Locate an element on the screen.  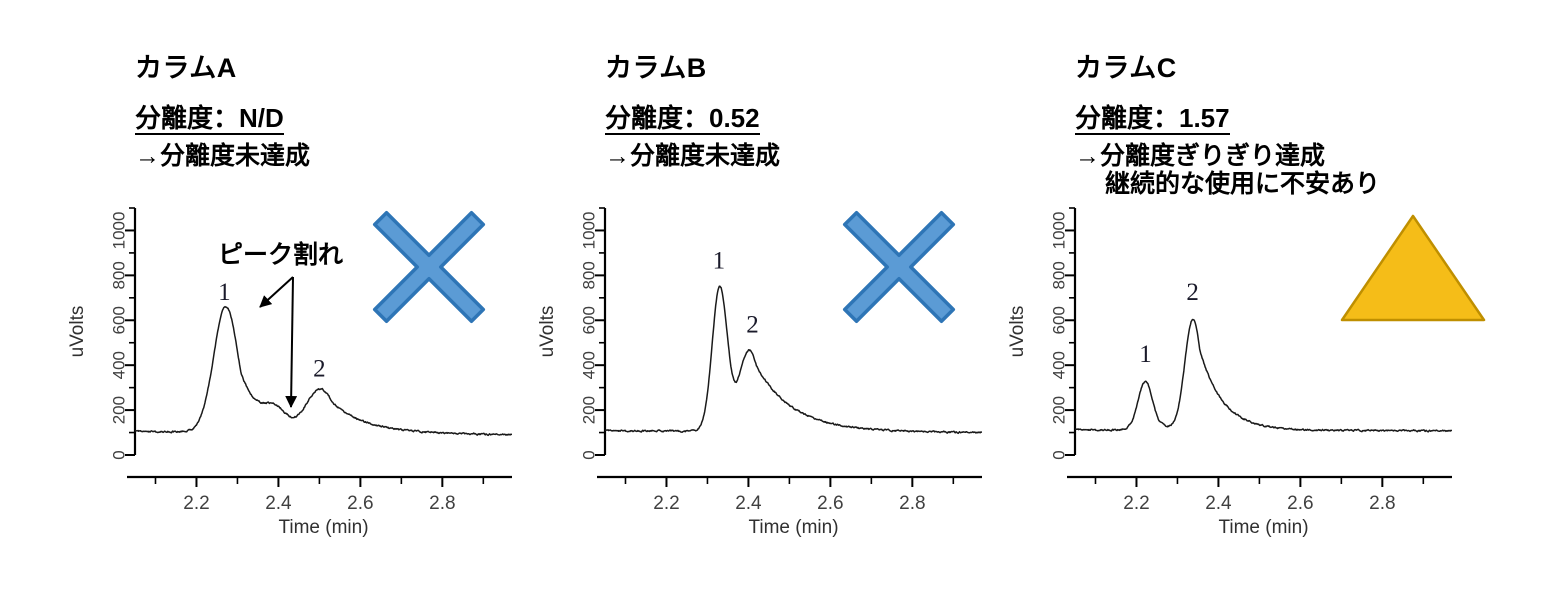
panel-c-verdict: →分離度ぎりぎり達成 継続的な使用に不安あり is located at coordinates (1270, 170).